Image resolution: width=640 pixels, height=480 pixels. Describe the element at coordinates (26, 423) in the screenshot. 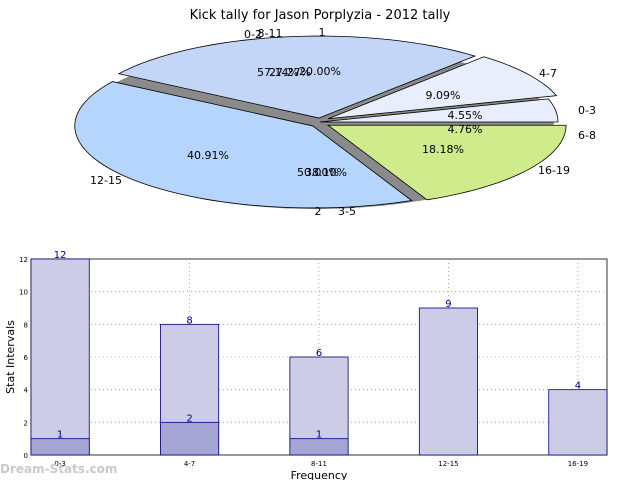

I see `bar-y-tick-label: 2` at that location.